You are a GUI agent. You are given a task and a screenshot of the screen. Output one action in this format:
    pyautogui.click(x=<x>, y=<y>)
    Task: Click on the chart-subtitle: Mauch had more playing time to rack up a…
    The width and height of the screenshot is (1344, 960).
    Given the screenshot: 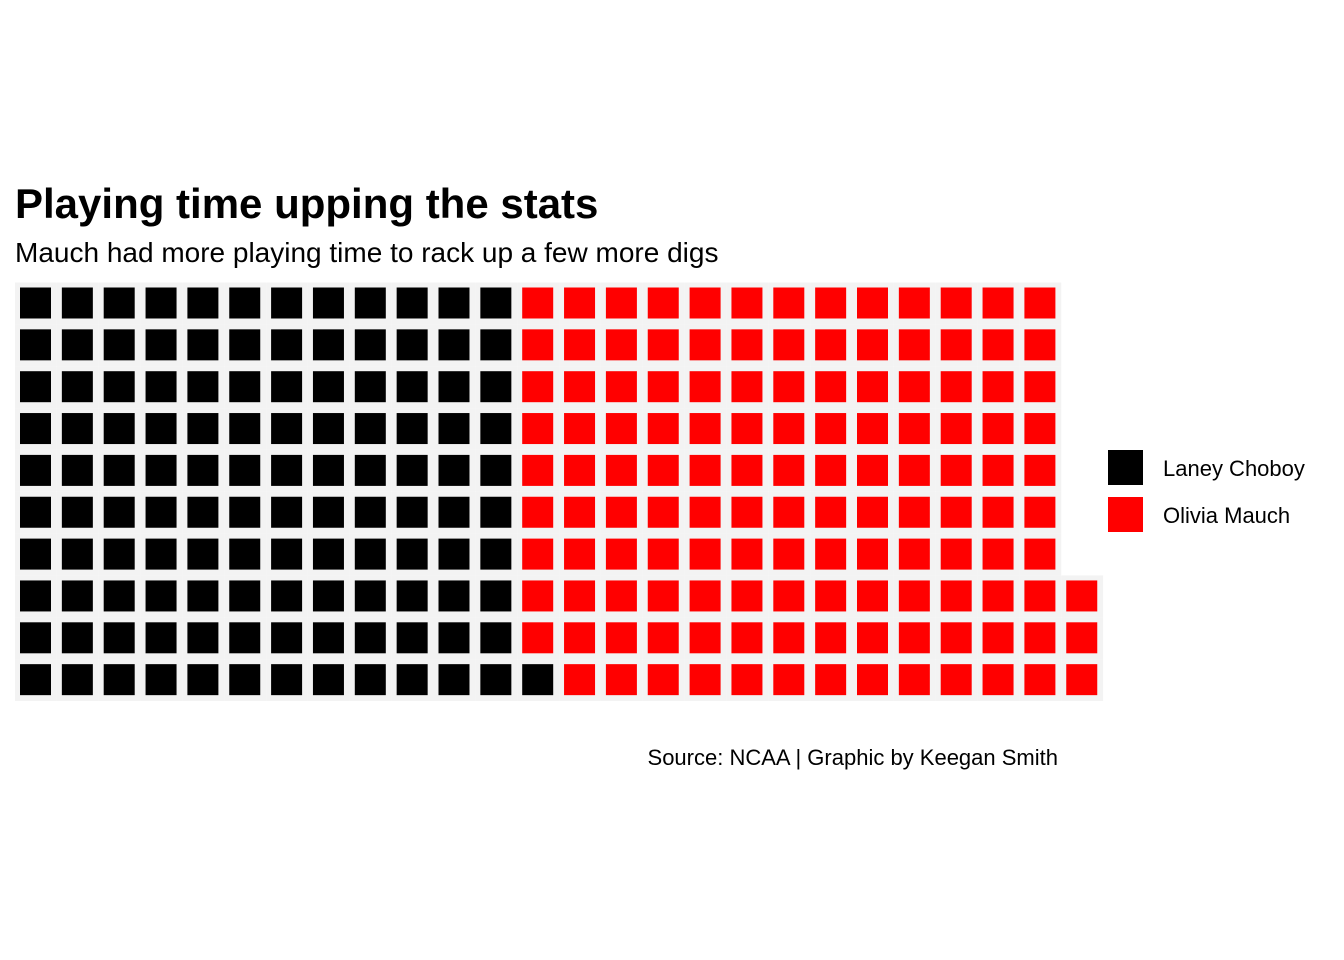 What is the action you would take?
    pyautogui.click(x=367, y=252)
    